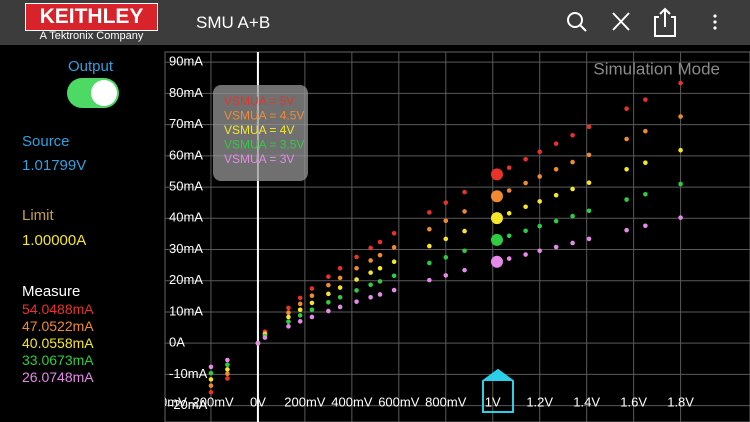  I want to click on legend-entry: VSMUA = 3.5V, so click(264, 145).